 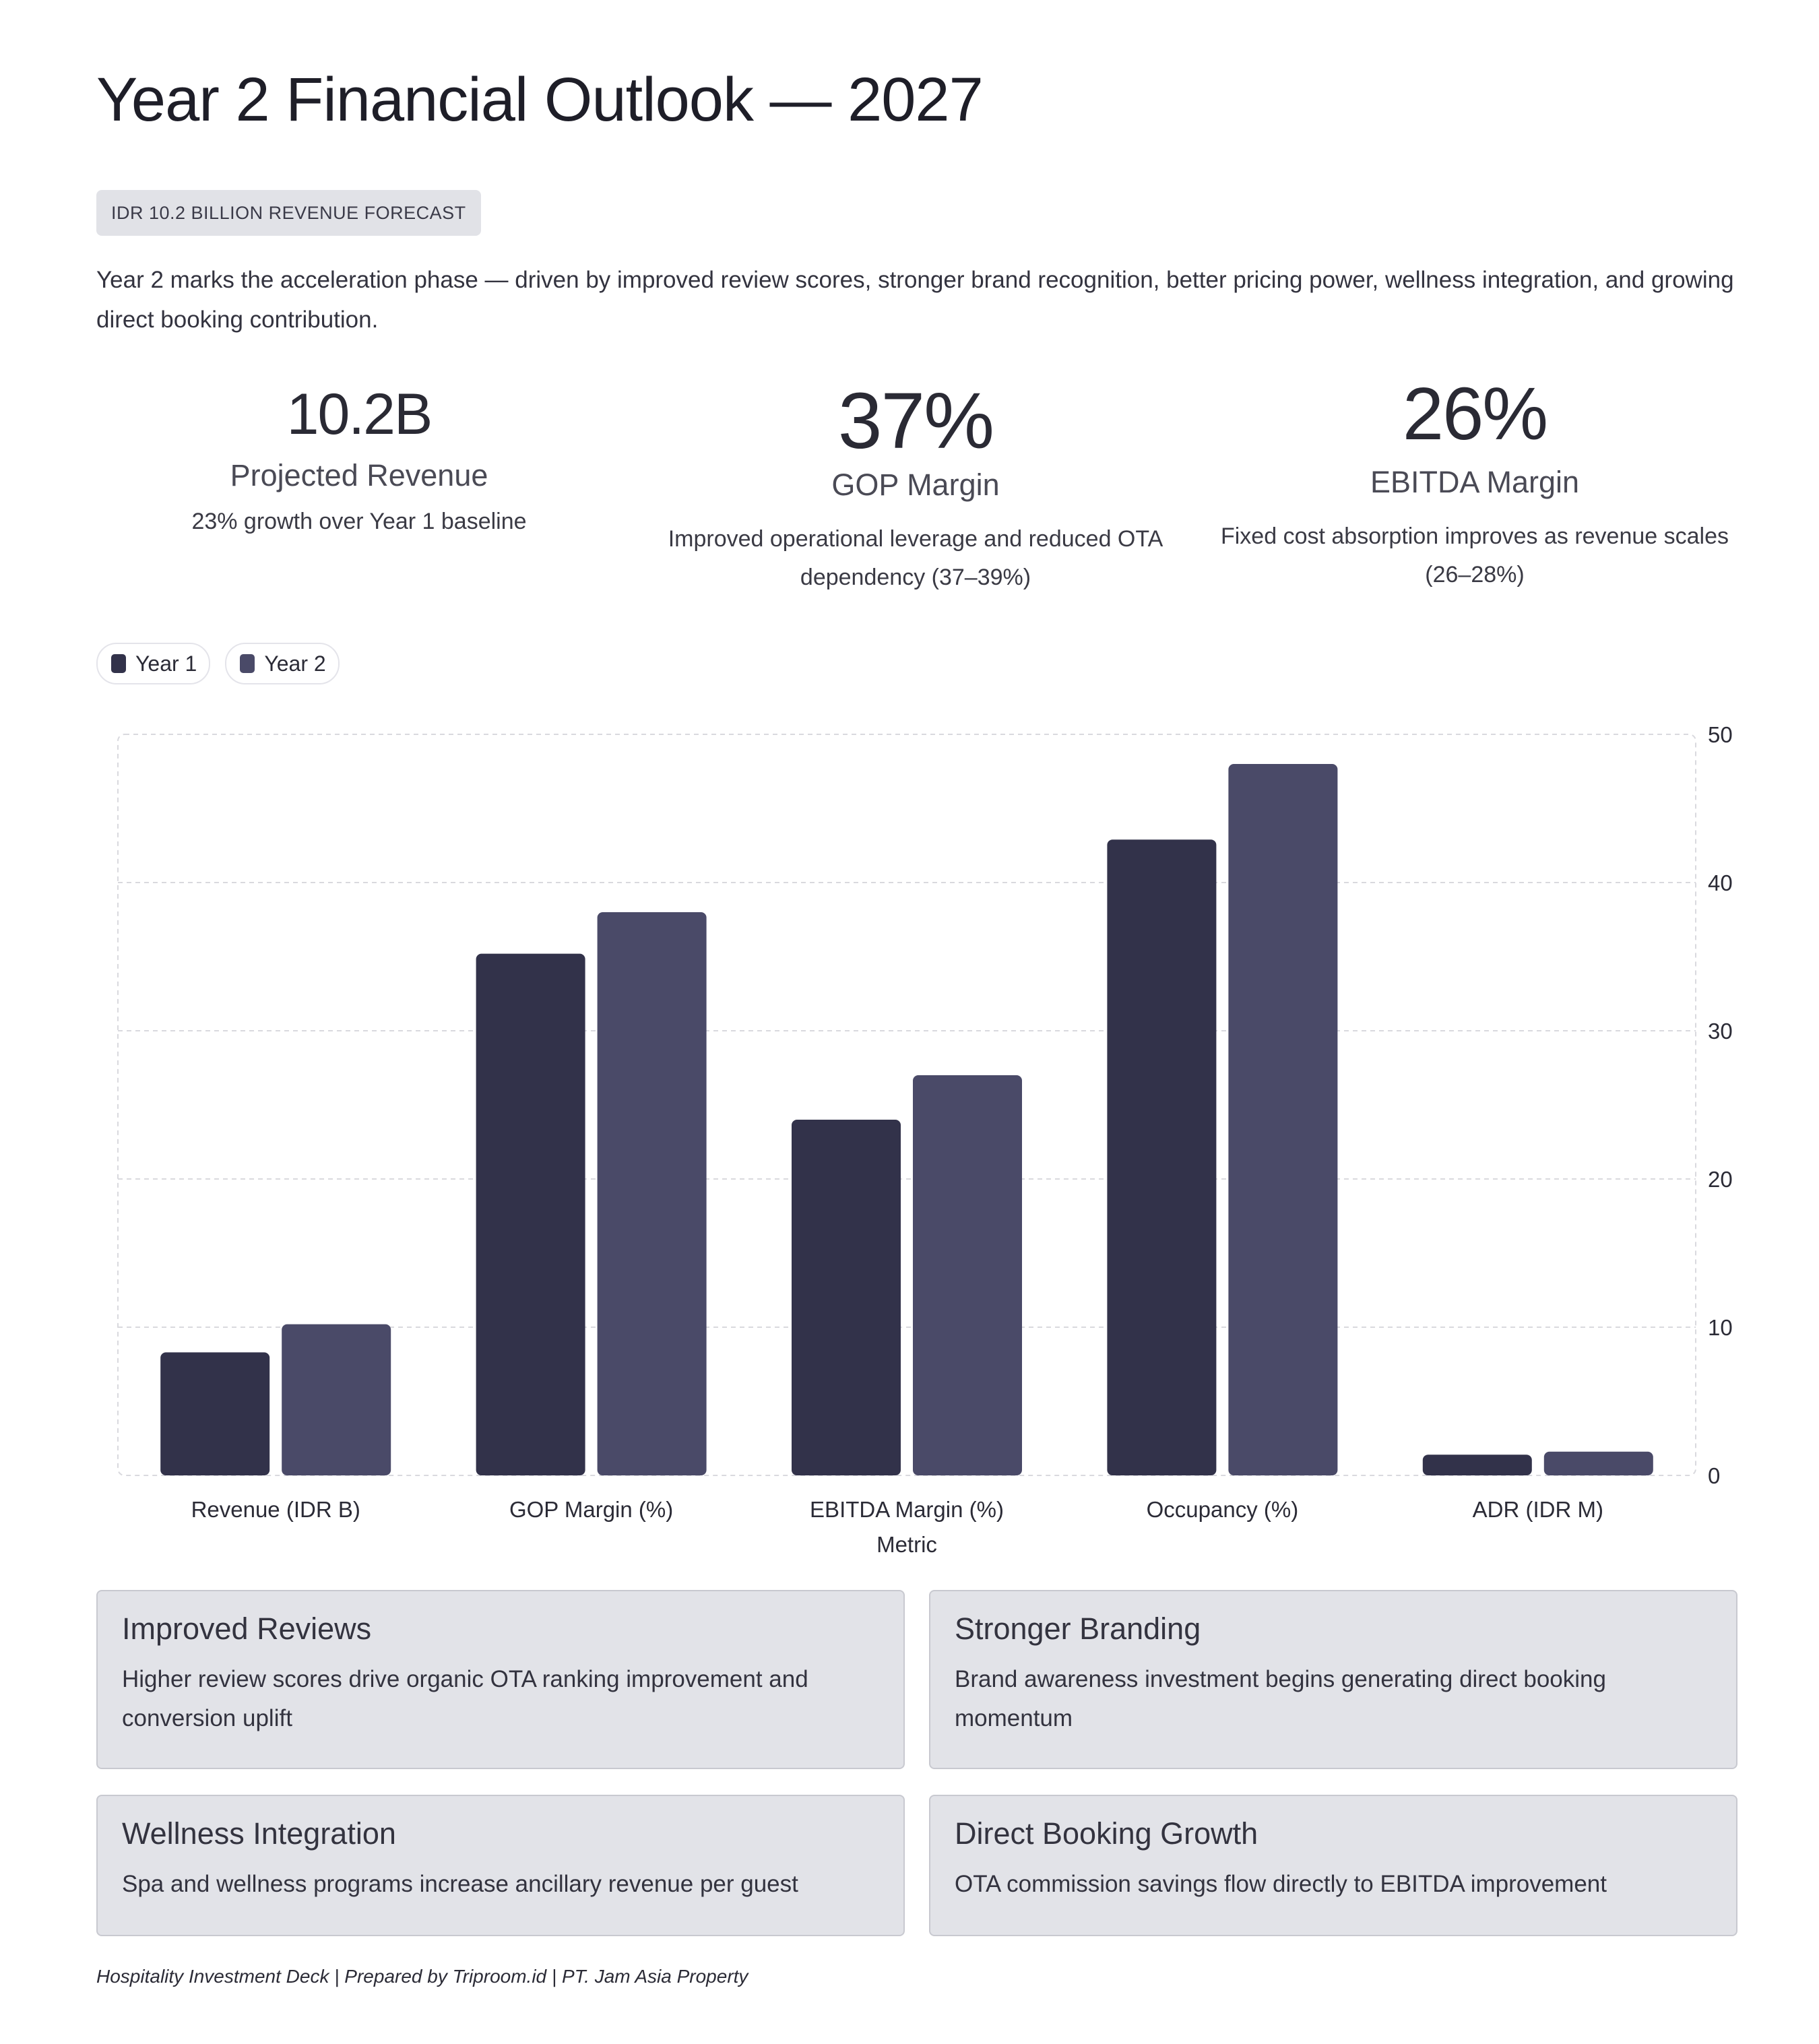 I want to click on x-tick-label: Revenue (IDR B), so click(x=275, y=1509).